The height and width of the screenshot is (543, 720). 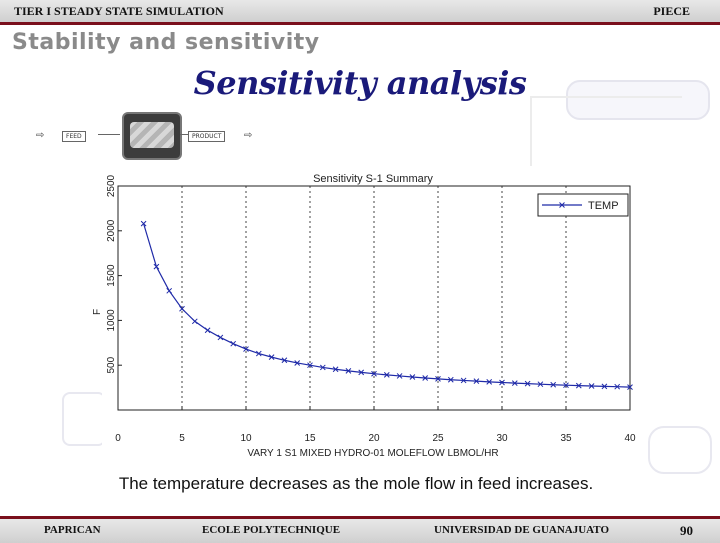 I want to click on x-tick-label-3: 15, so click(x=310, y=438).